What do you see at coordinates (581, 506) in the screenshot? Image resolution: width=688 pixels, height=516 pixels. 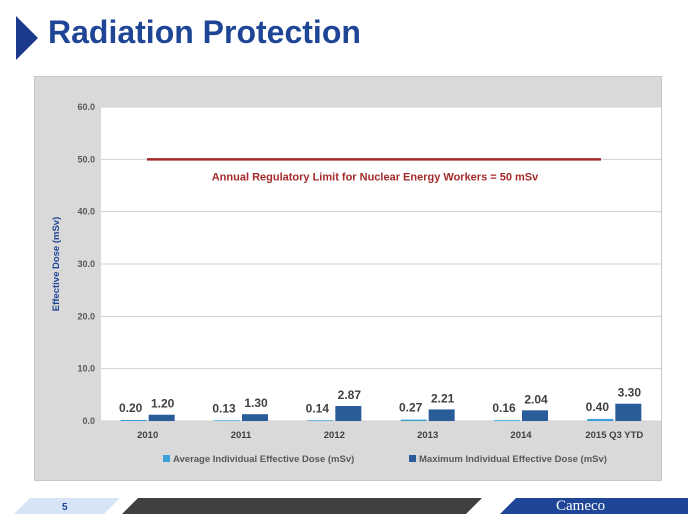 I see `brand-logo-text: Cameco` at bounding box center [581, 506].